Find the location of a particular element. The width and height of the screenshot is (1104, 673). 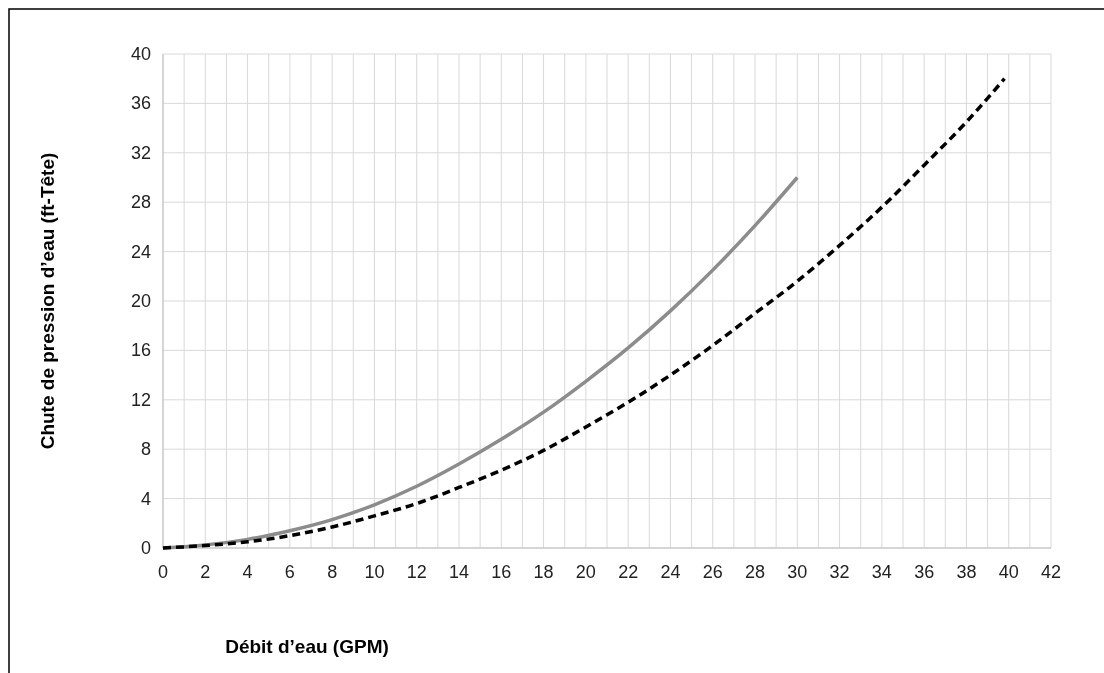

y-tick-label: 36 is located at coordinates (140, 103).